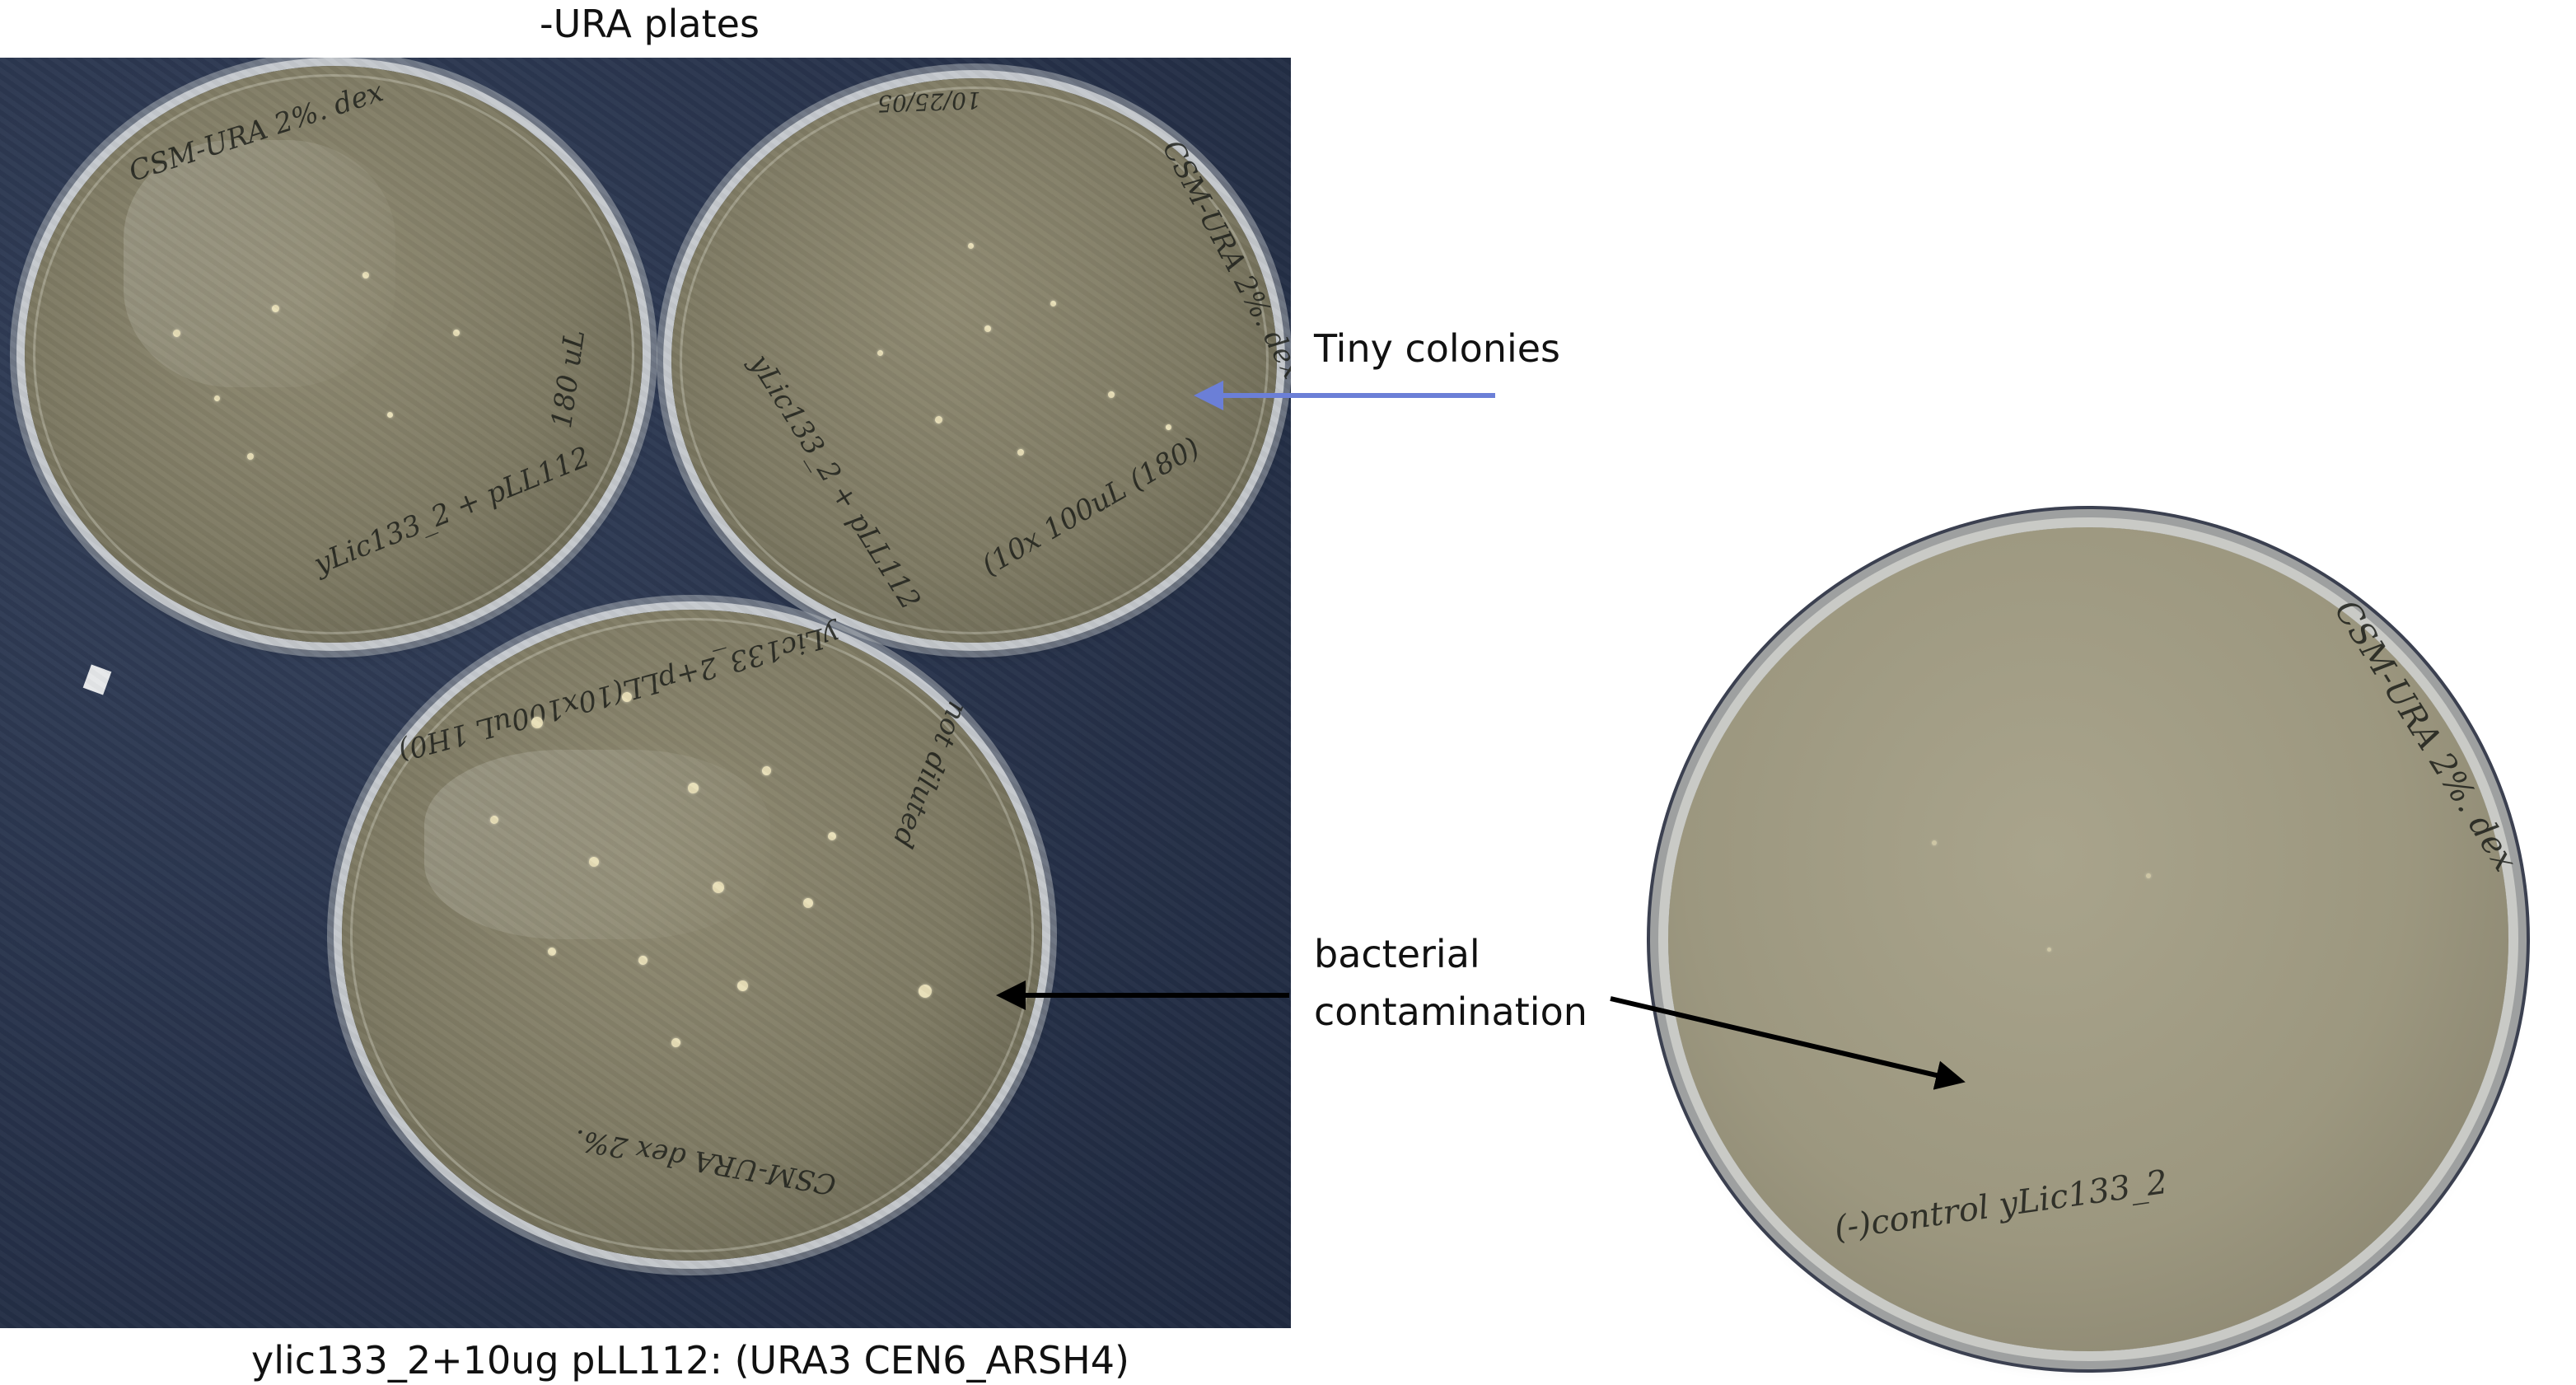 The height and width of the screenshot is (1385, 2576). I want to click on foil-scrap, so click(97, 679).